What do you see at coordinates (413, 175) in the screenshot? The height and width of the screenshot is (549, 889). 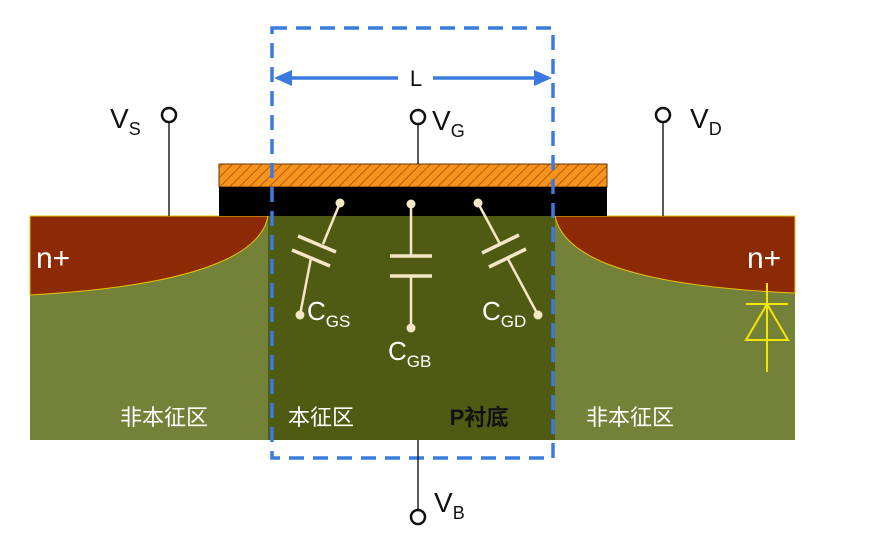 I see `gate-metal` at bounding box center [413, 175].